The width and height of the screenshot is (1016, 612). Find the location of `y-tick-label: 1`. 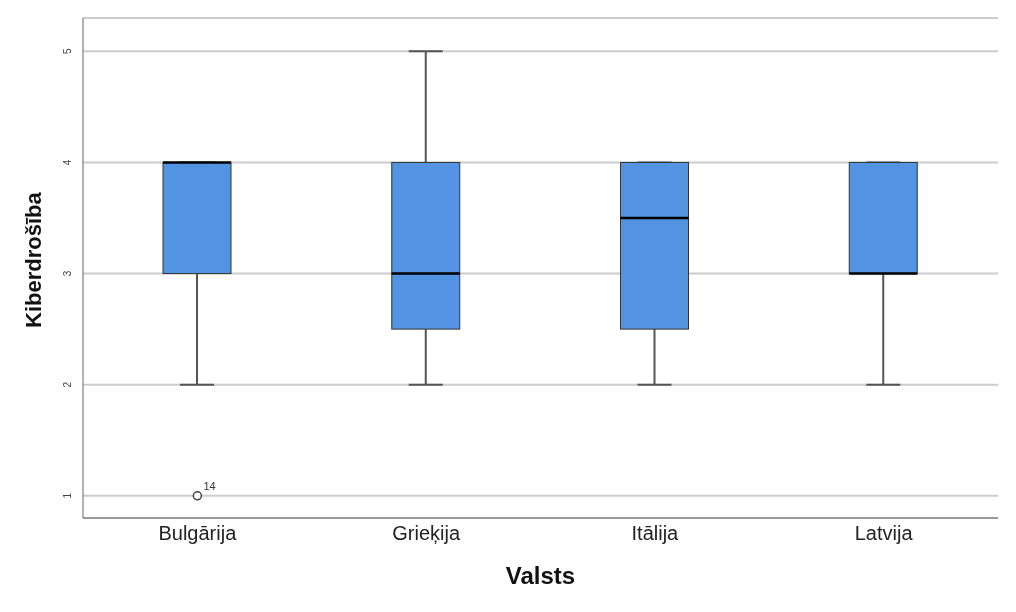

y-tick-label: 1 is located at coordinates (67, 495).